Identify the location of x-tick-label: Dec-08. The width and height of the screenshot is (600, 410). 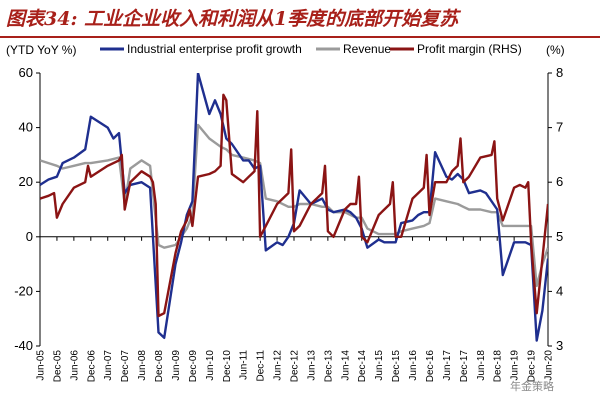
(159, 366).